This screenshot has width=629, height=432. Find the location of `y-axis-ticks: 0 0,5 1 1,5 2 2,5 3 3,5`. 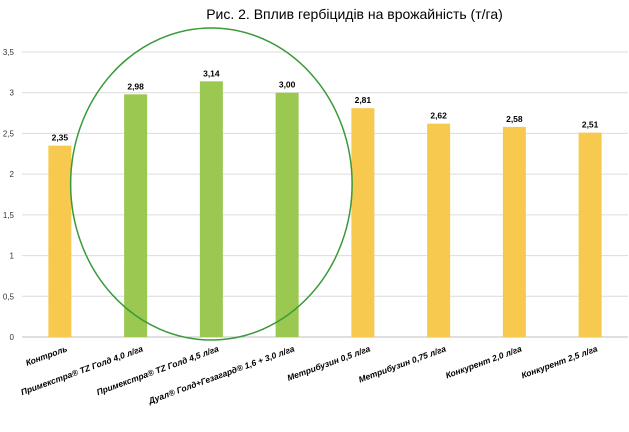

y-axis-ticks: 0 0,5 1 1,5 2 2,5 3 3,5 is located at coordinates (9, 195).